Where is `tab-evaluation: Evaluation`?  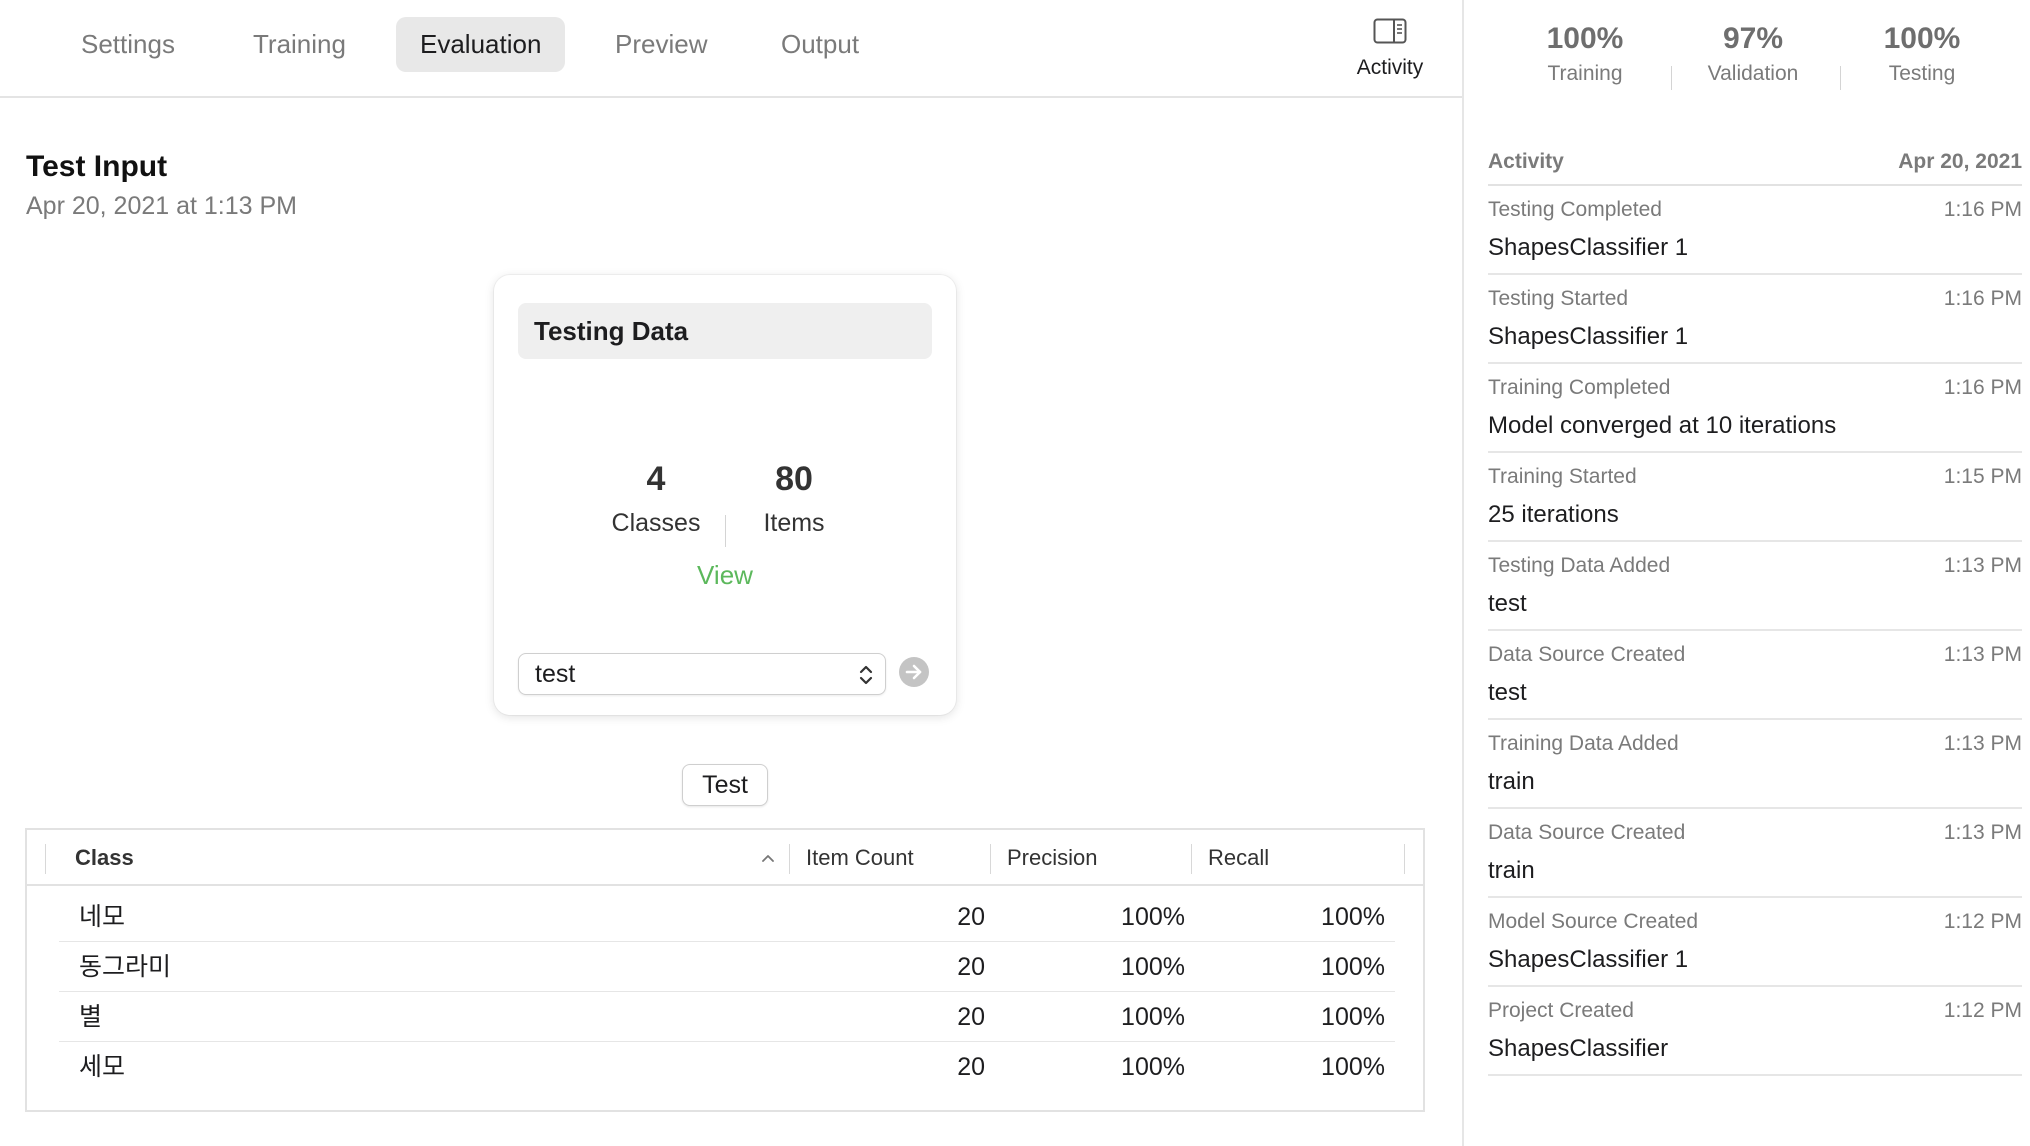 tab-evaluation: Evaluation is located at coordinates (481, 44).